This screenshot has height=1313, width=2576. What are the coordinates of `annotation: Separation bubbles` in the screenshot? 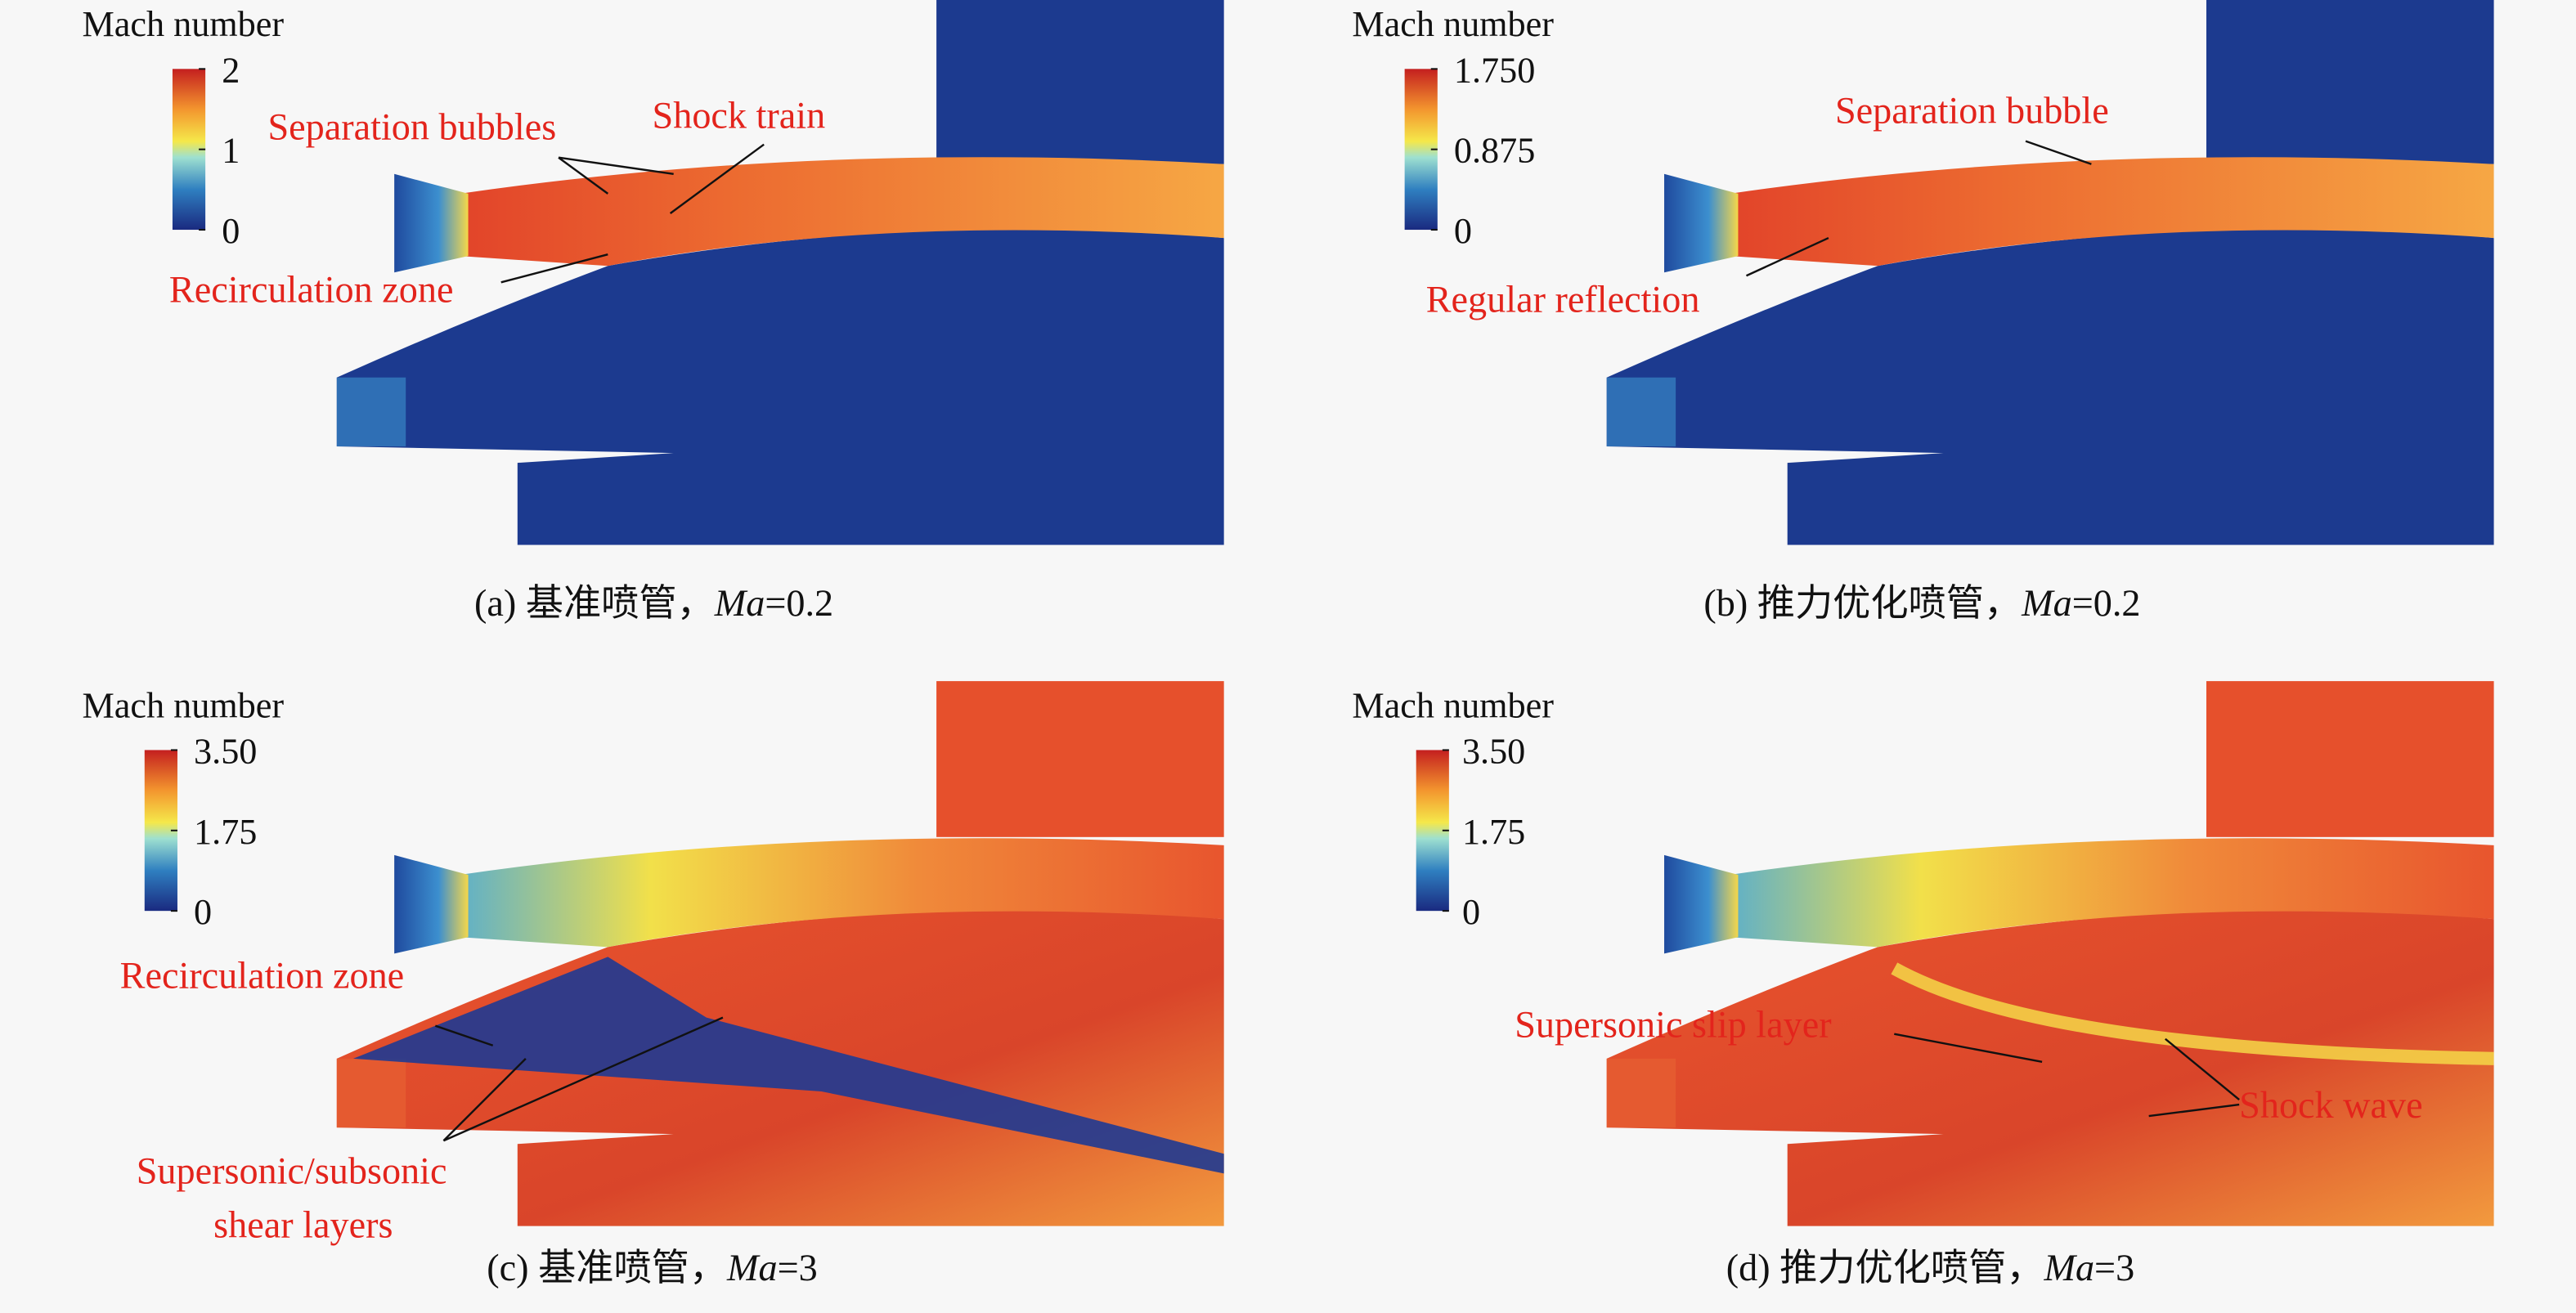 It's located at (411, 127).